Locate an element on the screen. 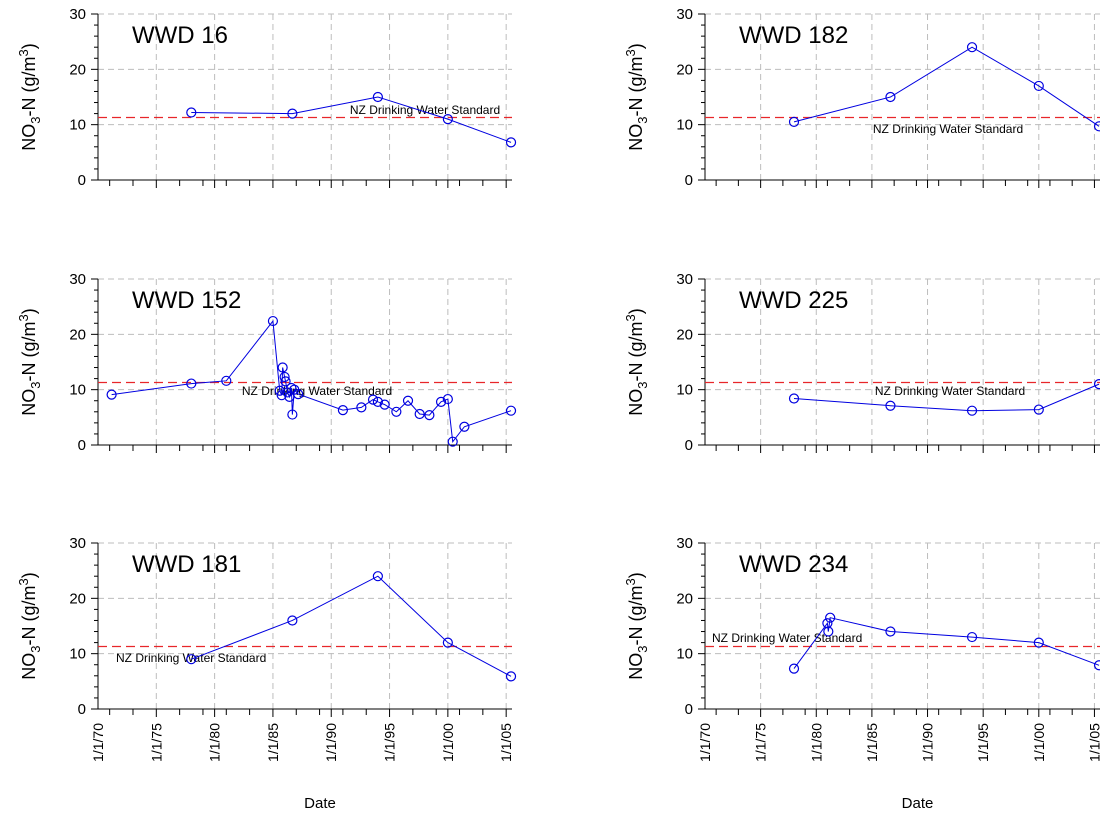 The height and width of the screenshot is (819, 1100). chart-title: WWD 16 is located at coordinates (180, 35).